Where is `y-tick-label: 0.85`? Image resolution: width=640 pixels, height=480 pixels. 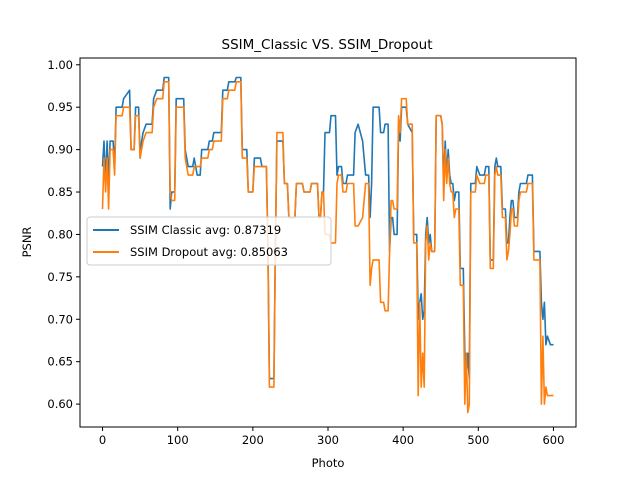
y-tick-label: 0.85 is located at coordinates (60, 192).